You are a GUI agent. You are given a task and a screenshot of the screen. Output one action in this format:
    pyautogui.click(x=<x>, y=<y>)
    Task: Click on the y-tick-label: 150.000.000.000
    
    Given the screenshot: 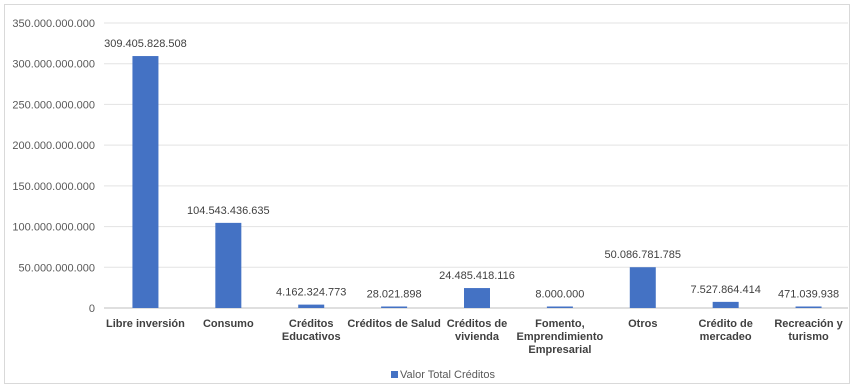 What is the action you would take?
    pyautogui.click(x=53, y=187)
    